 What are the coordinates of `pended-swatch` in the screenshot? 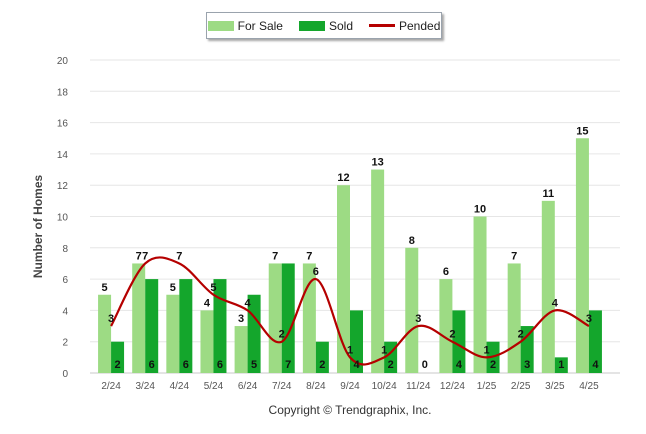 It's located at (382, 25).